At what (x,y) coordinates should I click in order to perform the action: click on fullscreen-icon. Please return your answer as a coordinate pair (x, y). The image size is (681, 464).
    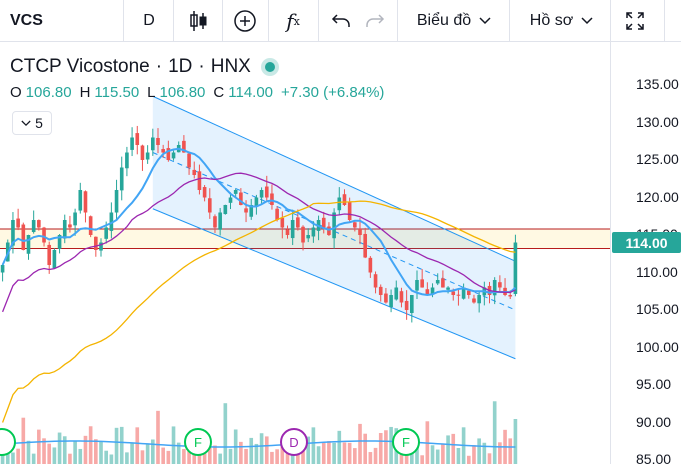
    Looking at the image, I should click on (635, 21).